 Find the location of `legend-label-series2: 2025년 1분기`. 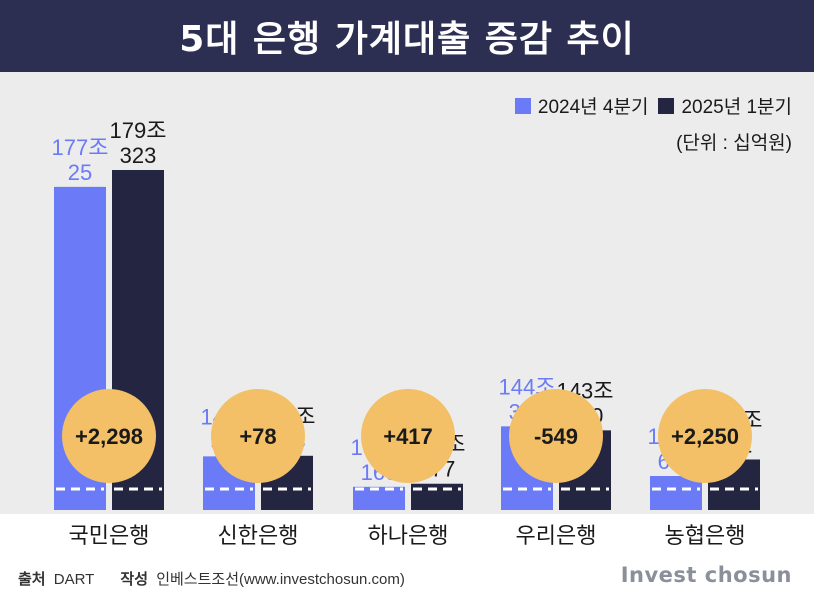

legend-label-series2: 2025년 1분기 is located at coordinates (736, 107).